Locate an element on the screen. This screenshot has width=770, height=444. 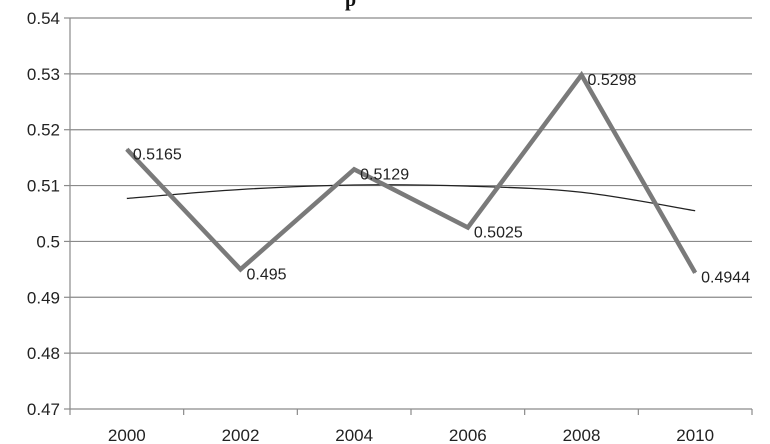
trendline is located at coordinates (411, 198).